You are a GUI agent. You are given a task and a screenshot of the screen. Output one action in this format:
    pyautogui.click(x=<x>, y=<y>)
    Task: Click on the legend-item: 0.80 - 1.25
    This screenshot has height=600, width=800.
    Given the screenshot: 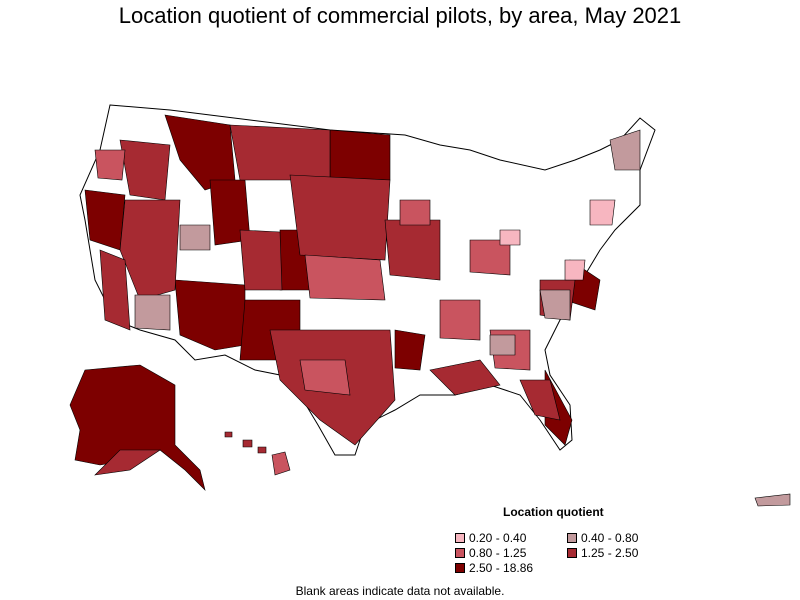 What is the action you would take?
    pyautogui.click(x=490, y=553)
    